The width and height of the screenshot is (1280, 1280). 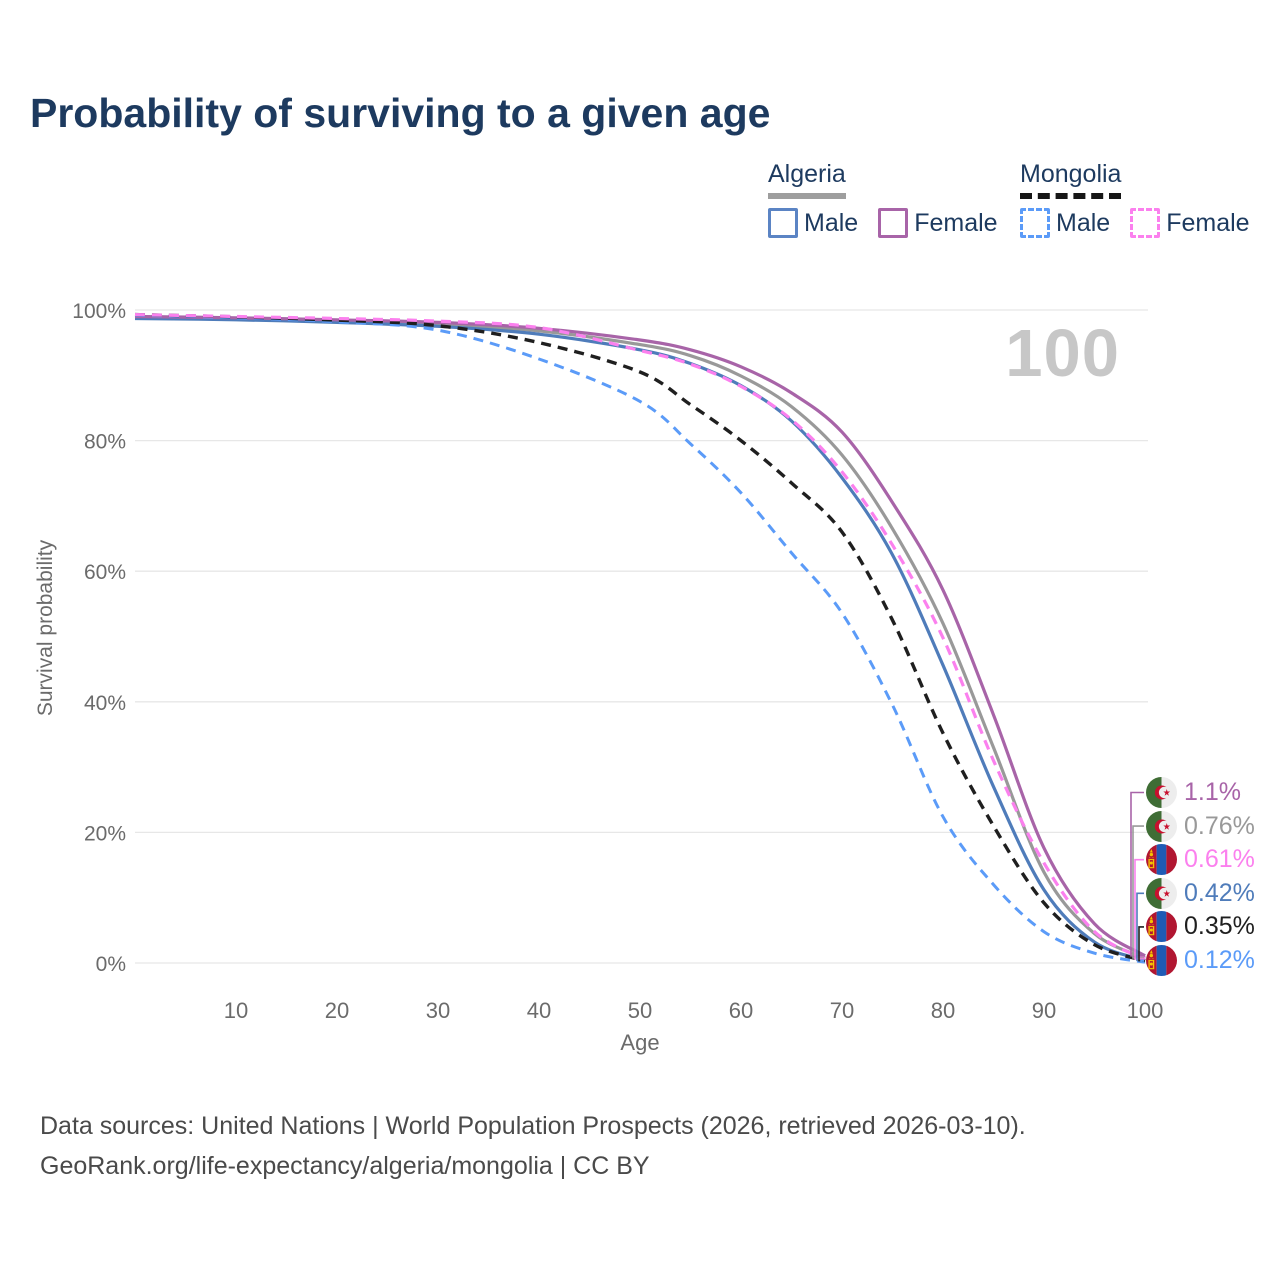 I want to click on y-tick-label: 0%, so click(x=111, y=964).